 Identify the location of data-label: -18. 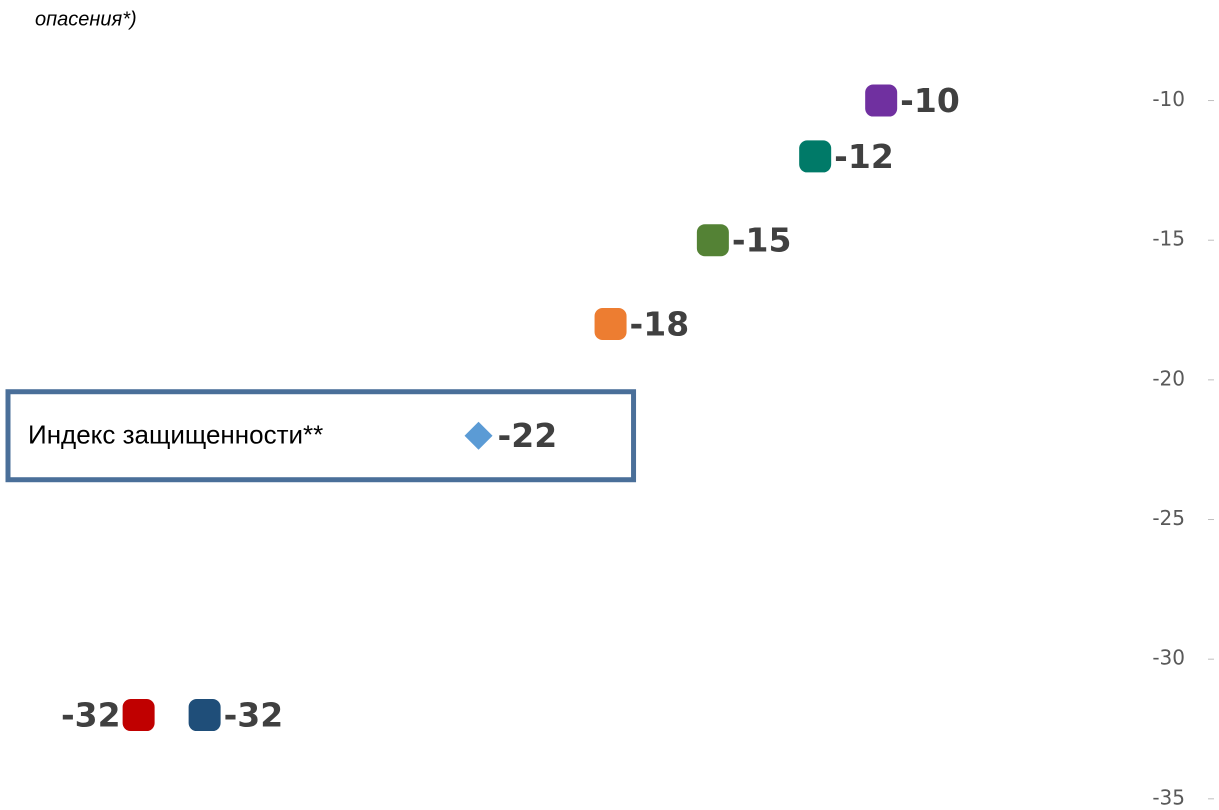
(660, 324).